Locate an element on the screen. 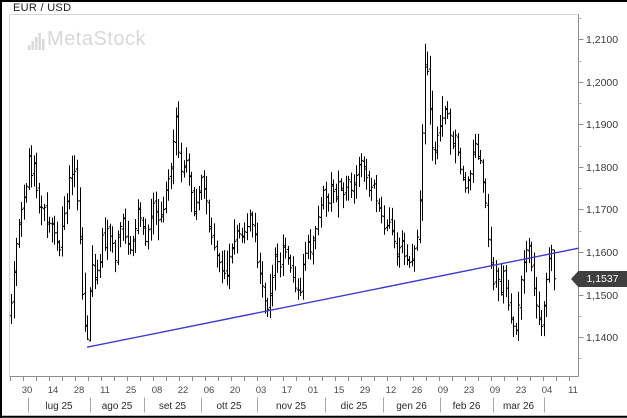 The width and height of the screenshot is (627, 418). page-title: EUR / USD is located at coordinates (42, 8).